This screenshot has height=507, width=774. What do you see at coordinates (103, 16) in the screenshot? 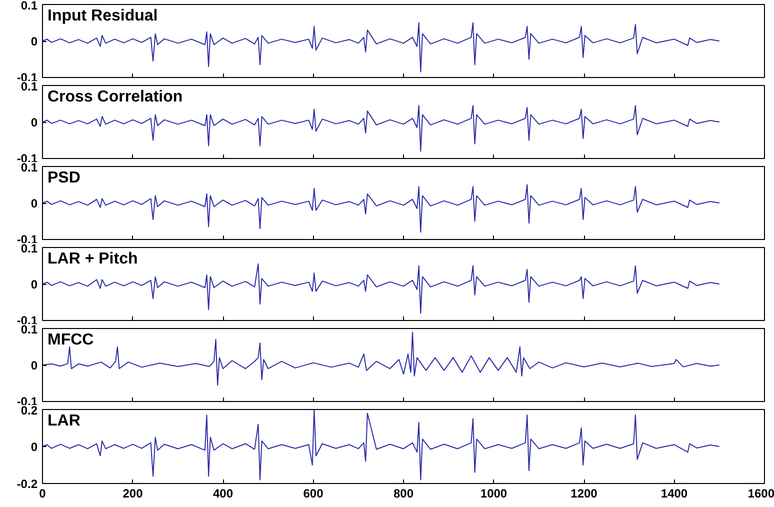
I see `chart-title: Input Residual` at bounding box center [103, 16].